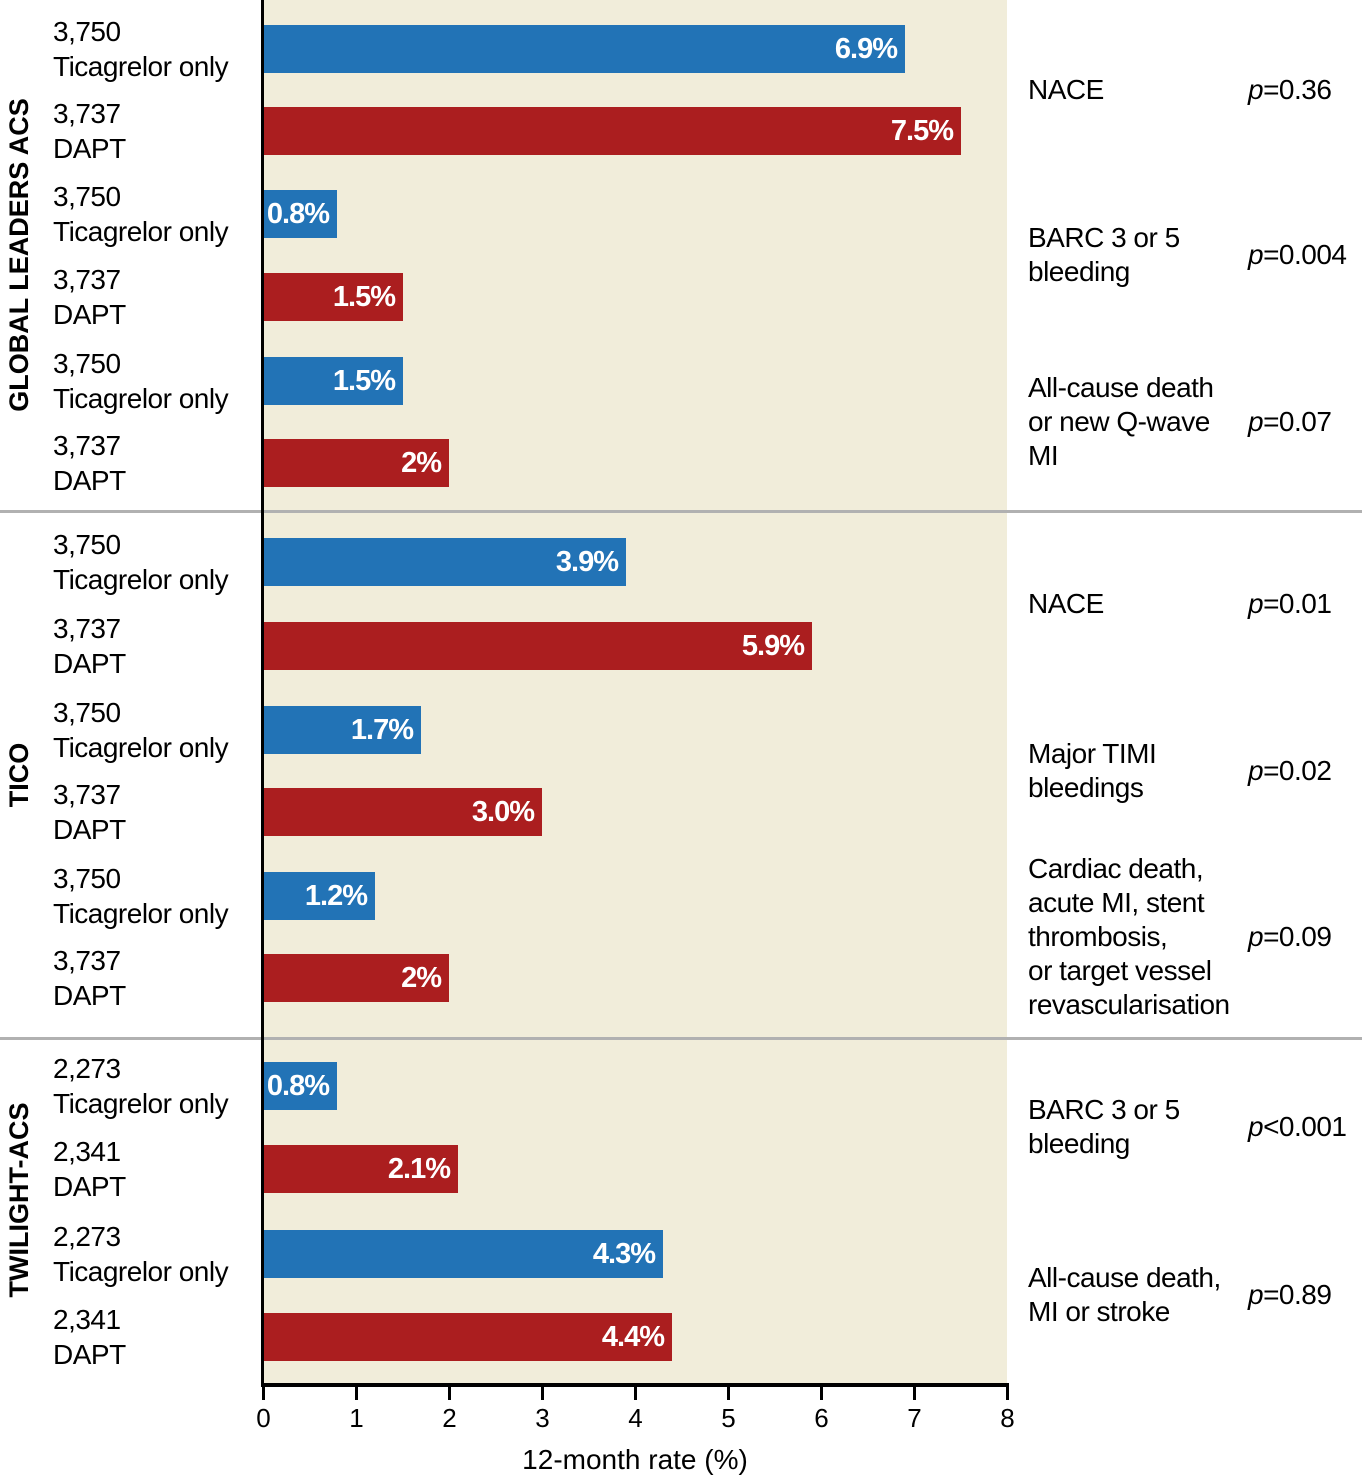 The width and height of the screenshot is (1362, 1483). Describe the element at coordinates (156, 1254) in the screenshot. I see `row-label: 2,273 Ticagrelor only` at that location.